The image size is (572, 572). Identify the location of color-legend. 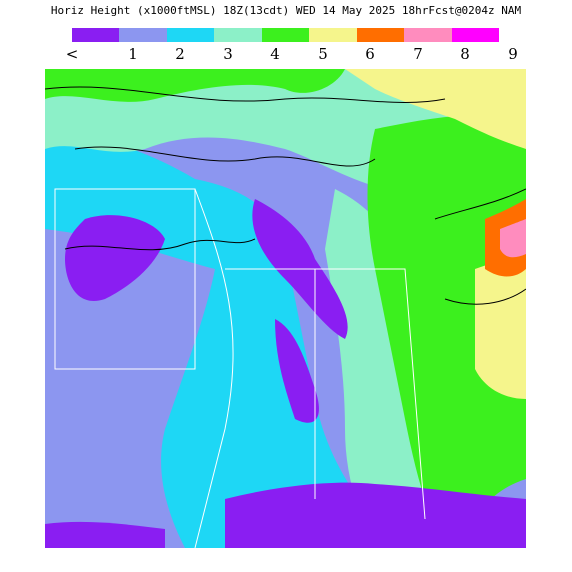
(285, 35).